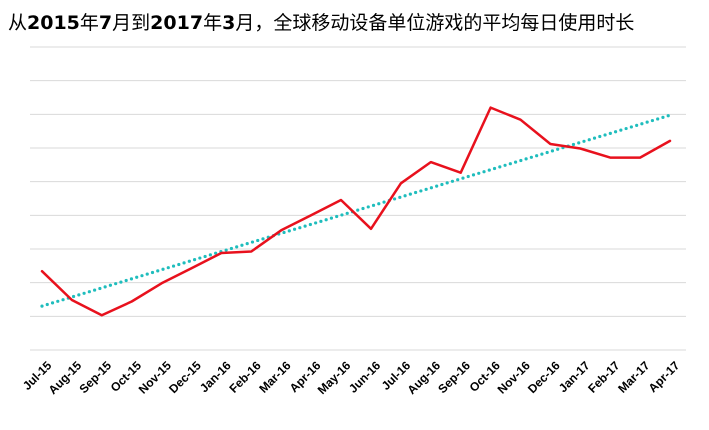  Describe the element at coordinates (229, 23) in the screenshot. I see `title-segment: 3` at that location.